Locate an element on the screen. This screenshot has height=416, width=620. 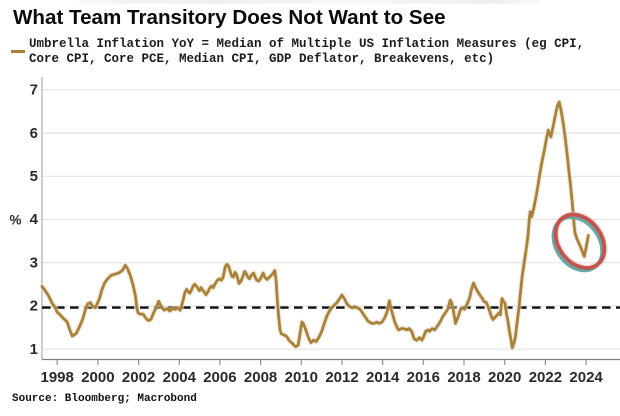
svg-text: 5 is located at coordinates (34, 176).